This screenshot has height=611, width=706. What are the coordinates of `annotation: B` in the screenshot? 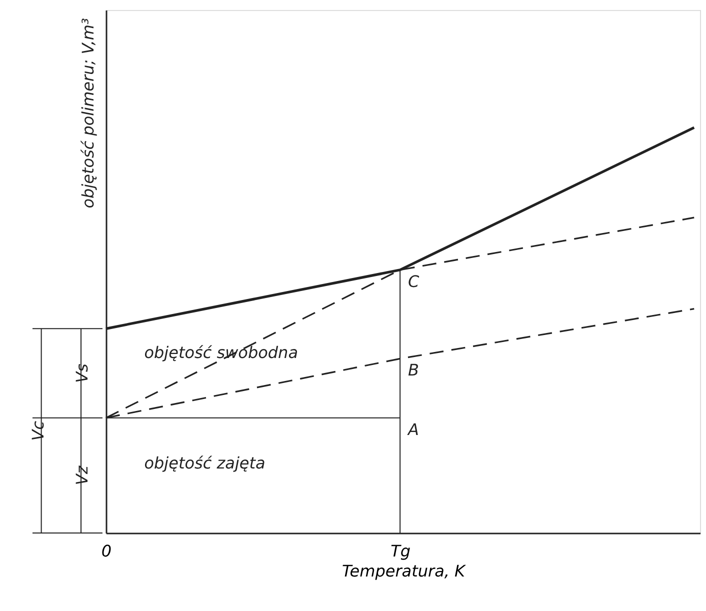 It's located at (414, 370).